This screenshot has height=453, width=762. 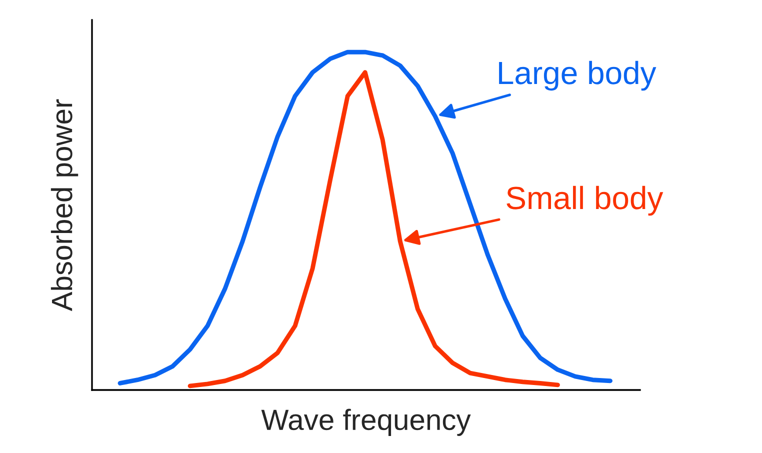 I want to click on y-axis-title: Absorbed power, so click(x=64, y=205).